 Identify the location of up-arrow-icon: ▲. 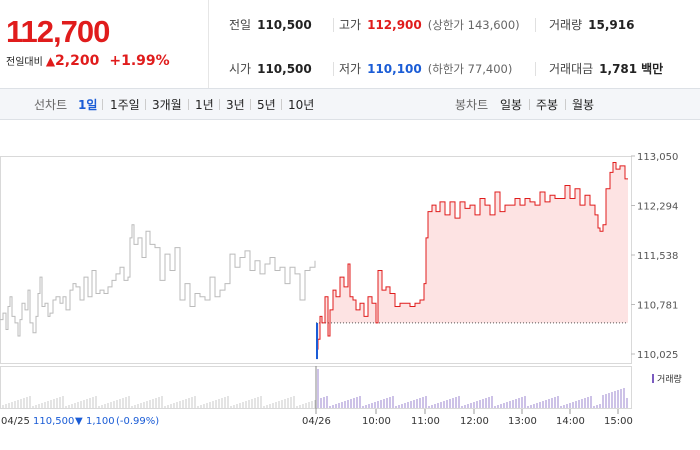
(50, 61).